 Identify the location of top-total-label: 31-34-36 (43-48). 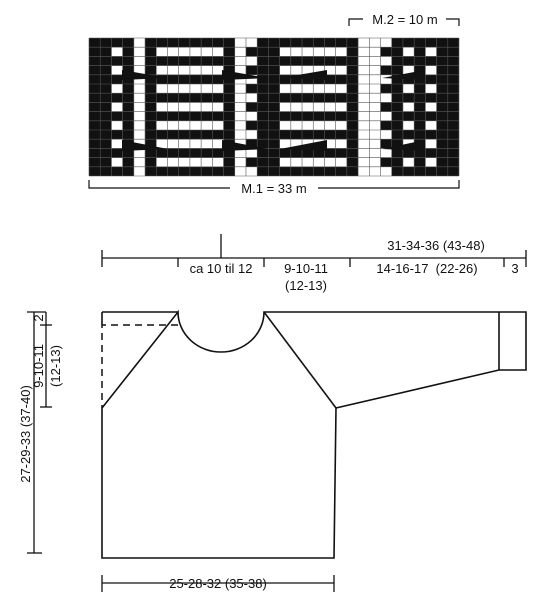
(436, 245).